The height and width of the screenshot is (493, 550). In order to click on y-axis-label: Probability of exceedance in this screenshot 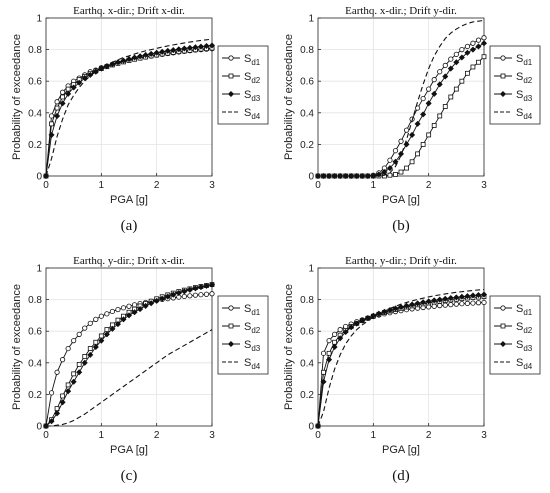, I will do `click(17, 97)`.